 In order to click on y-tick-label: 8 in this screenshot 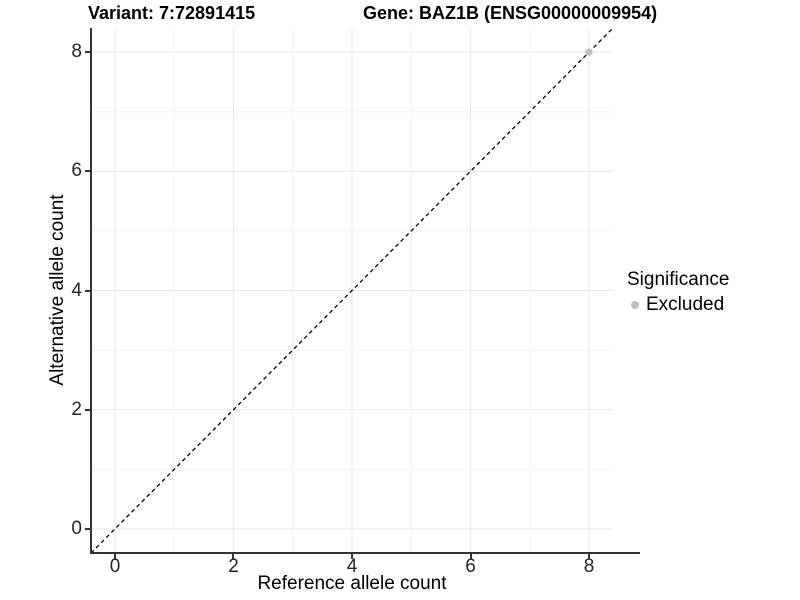, I will do `click(76, 52)`.